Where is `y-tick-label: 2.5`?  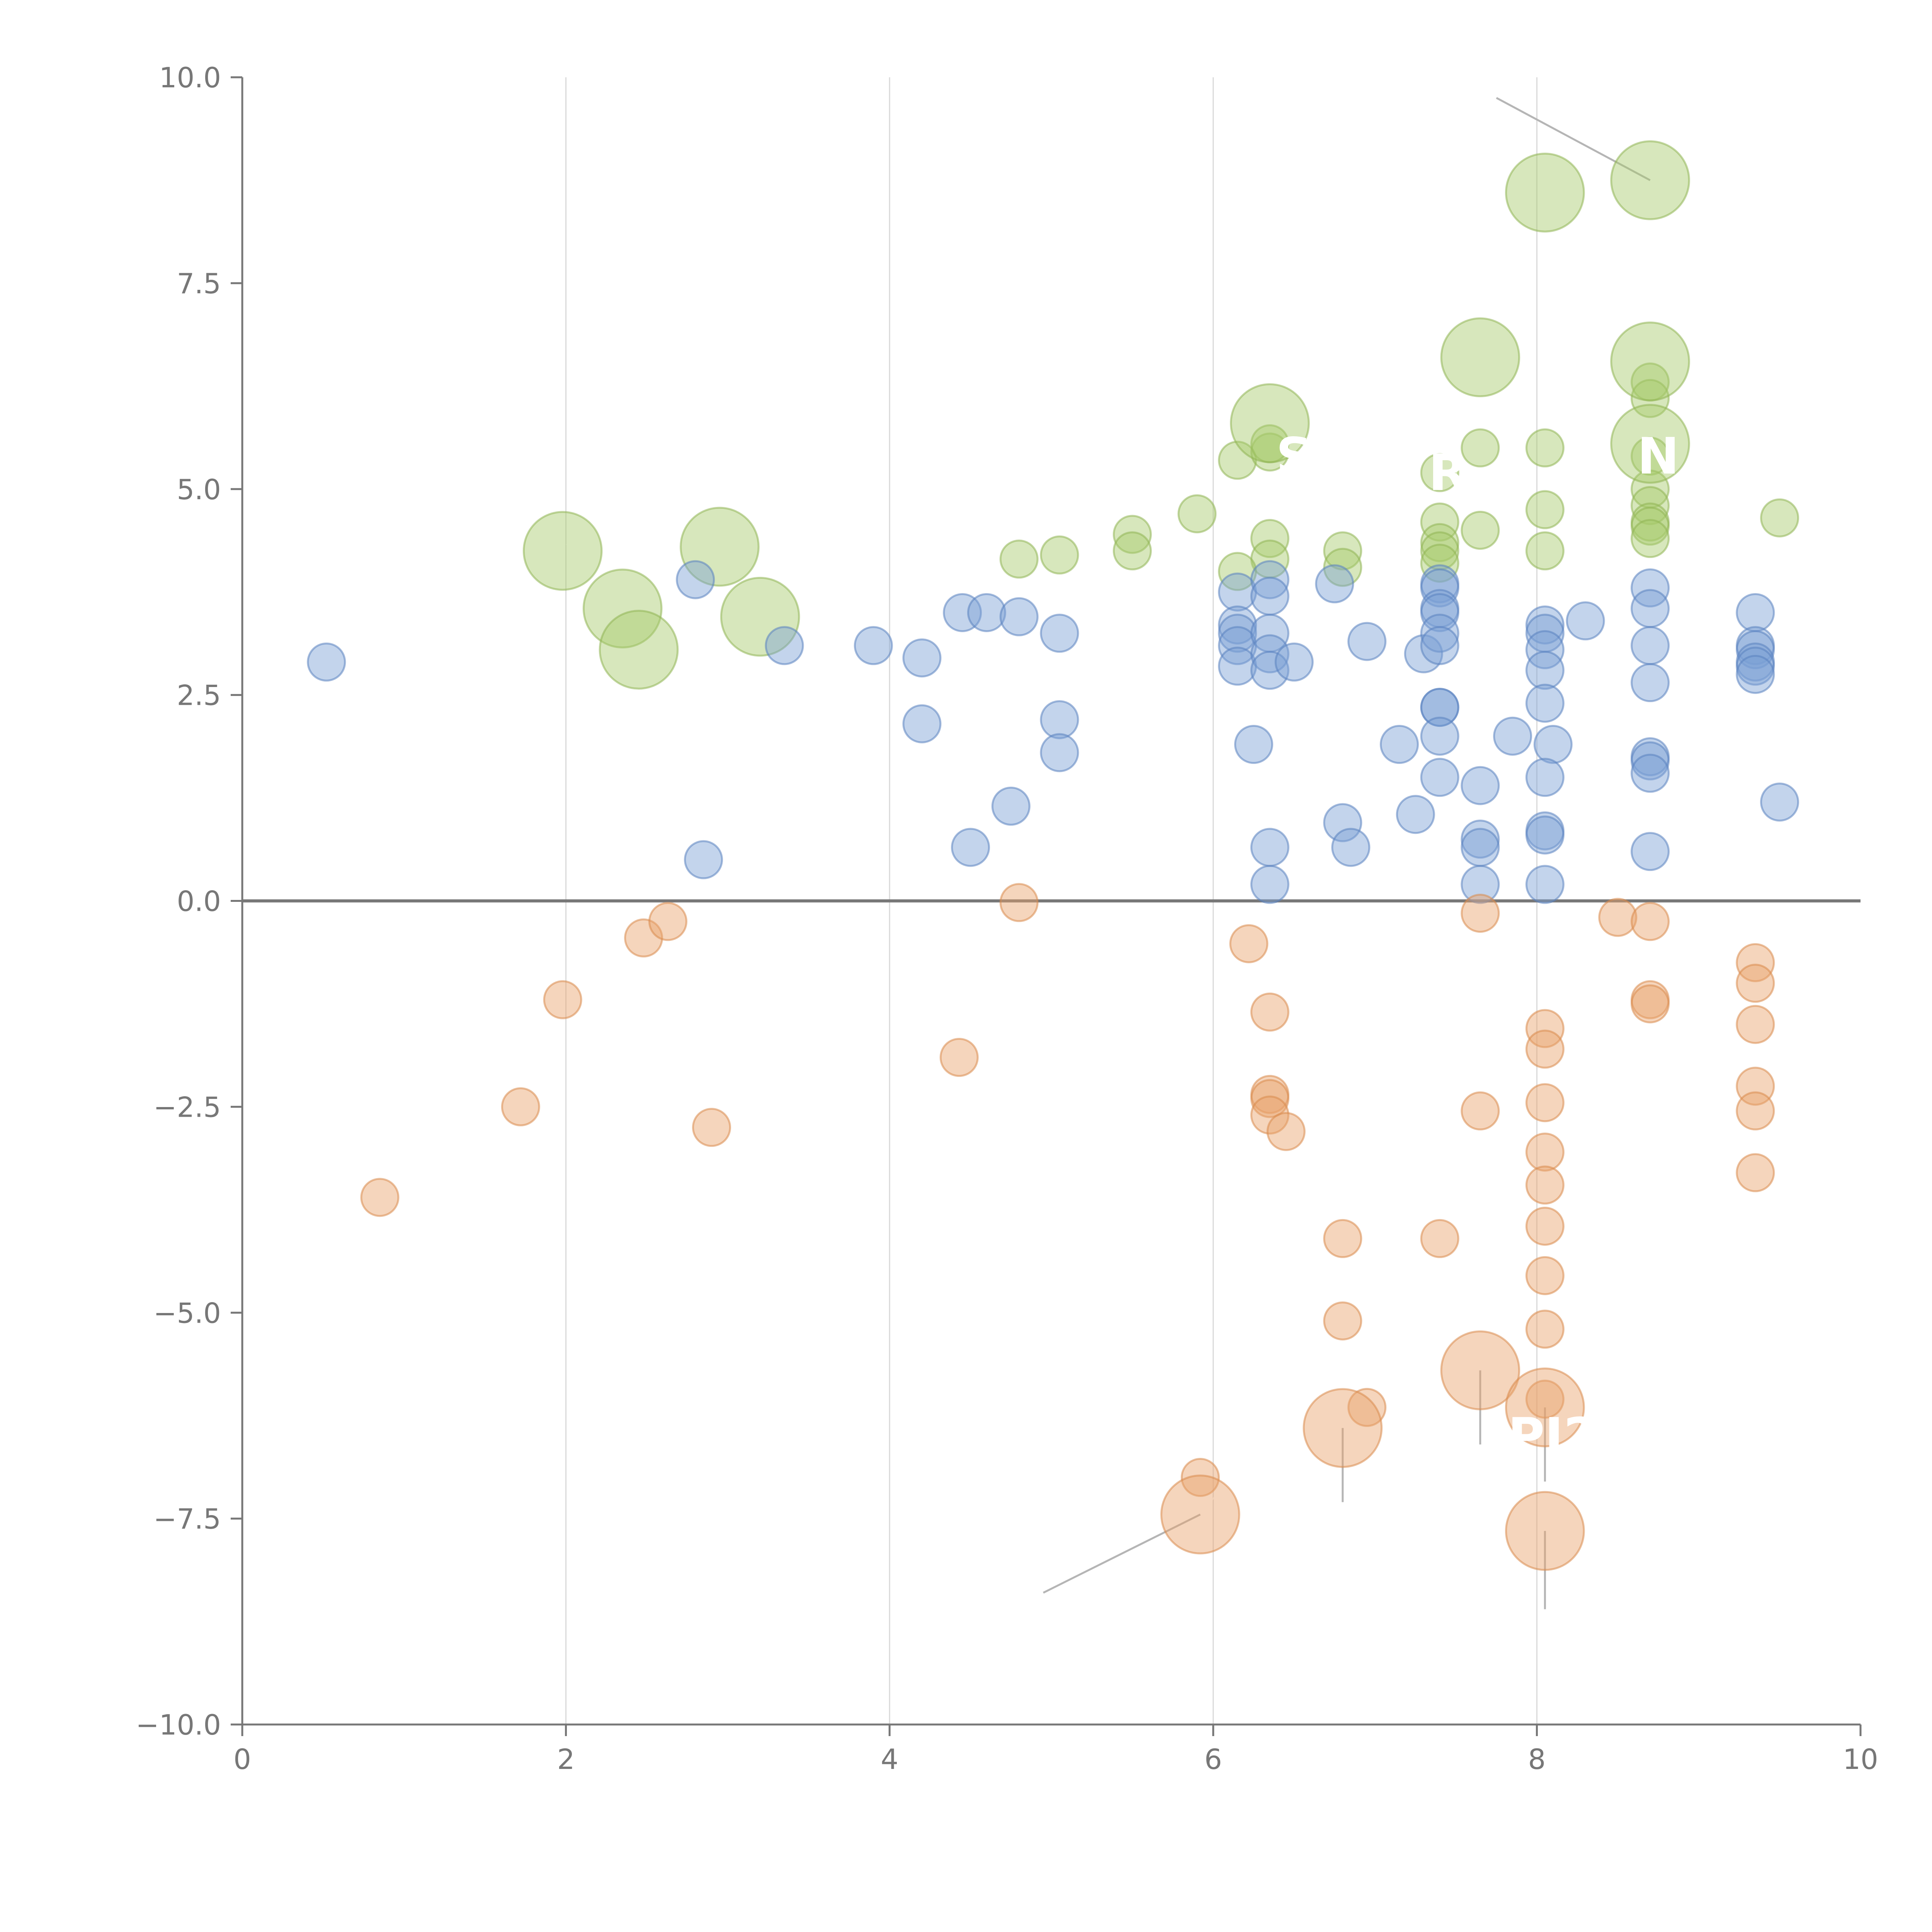 y-tick-label: 2.5 is located at coordinates (199, 695).